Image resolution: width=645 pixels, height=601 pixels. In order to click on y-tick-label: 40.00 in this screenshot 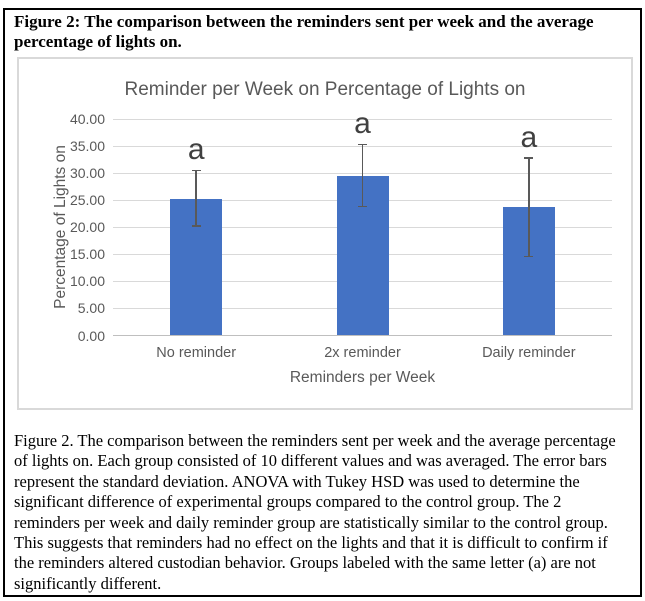, I will do `click(87, 119)`.